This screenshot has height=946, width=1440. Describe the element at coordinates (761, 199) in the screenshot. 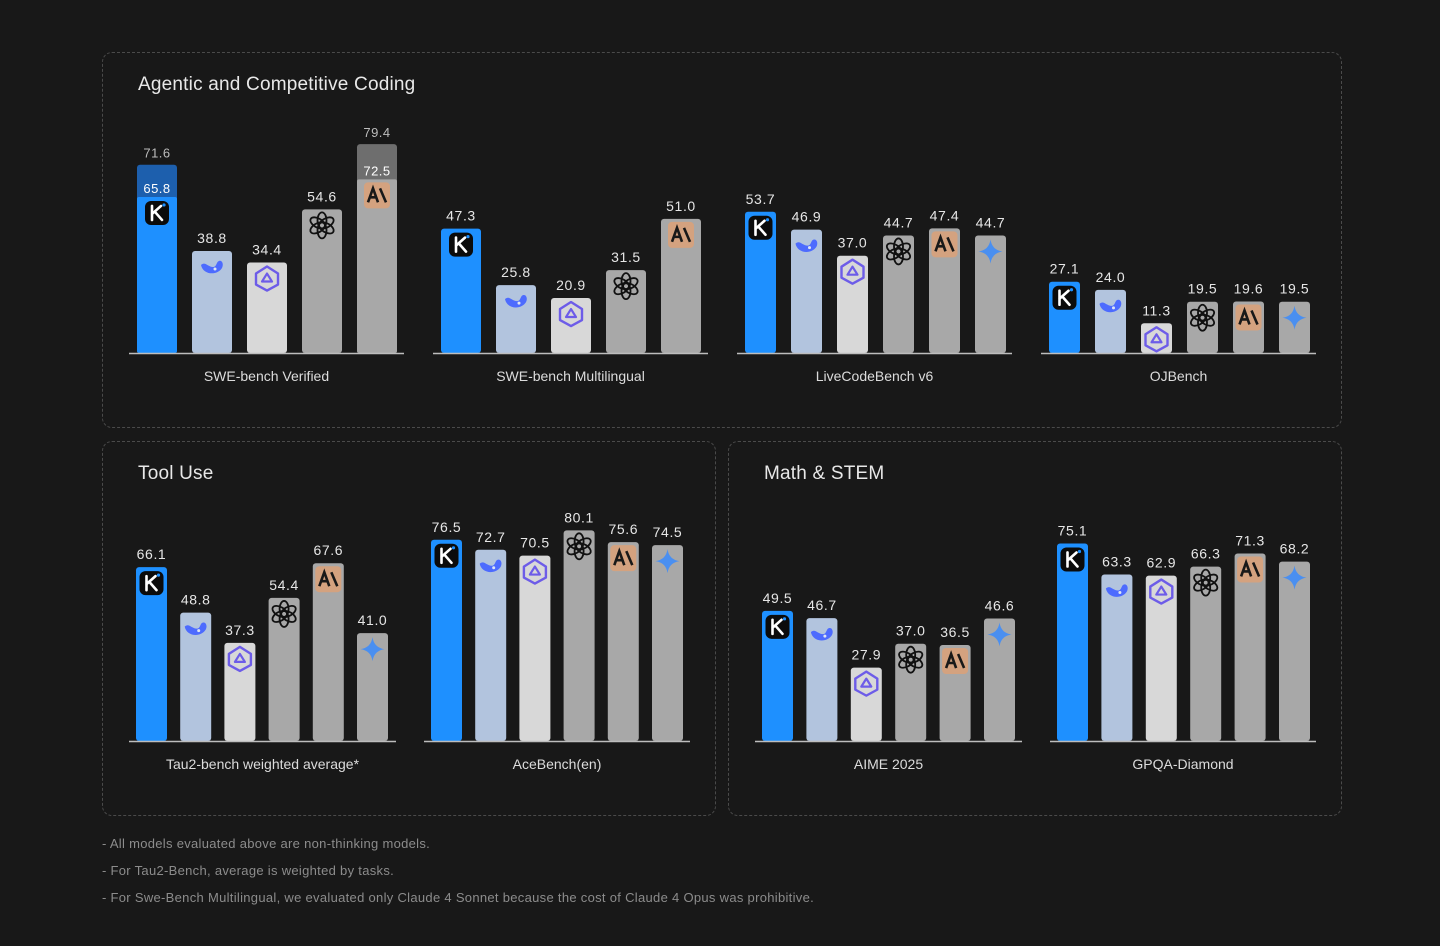

I see `value-label: 53.7` at that location.